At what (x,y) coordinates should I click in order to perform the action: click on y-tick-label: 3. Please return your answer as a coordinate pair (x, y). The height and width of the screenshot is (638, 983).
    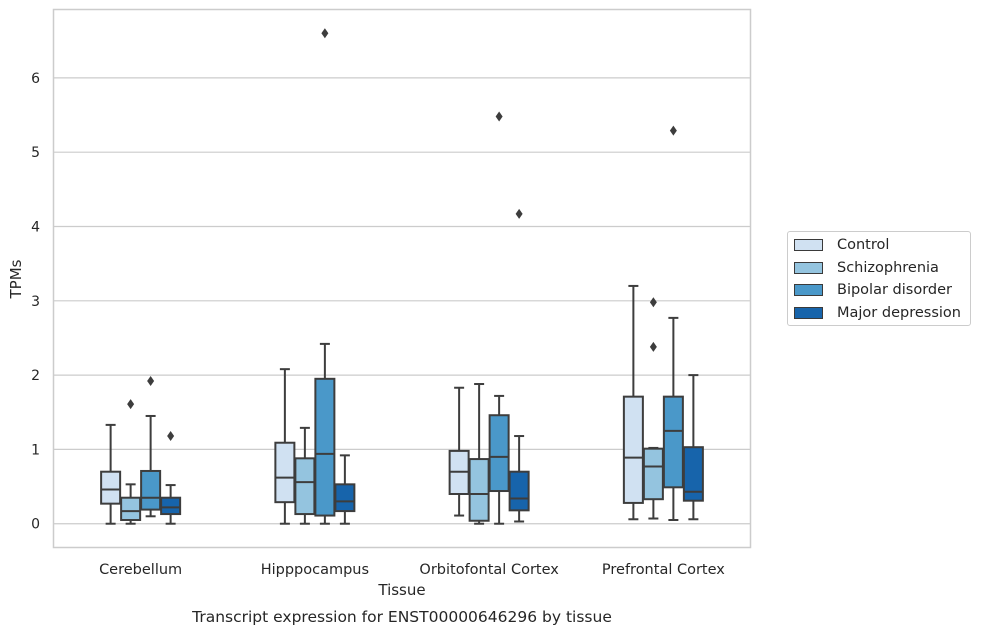
    Looking at the image, I should click on (35, 302).